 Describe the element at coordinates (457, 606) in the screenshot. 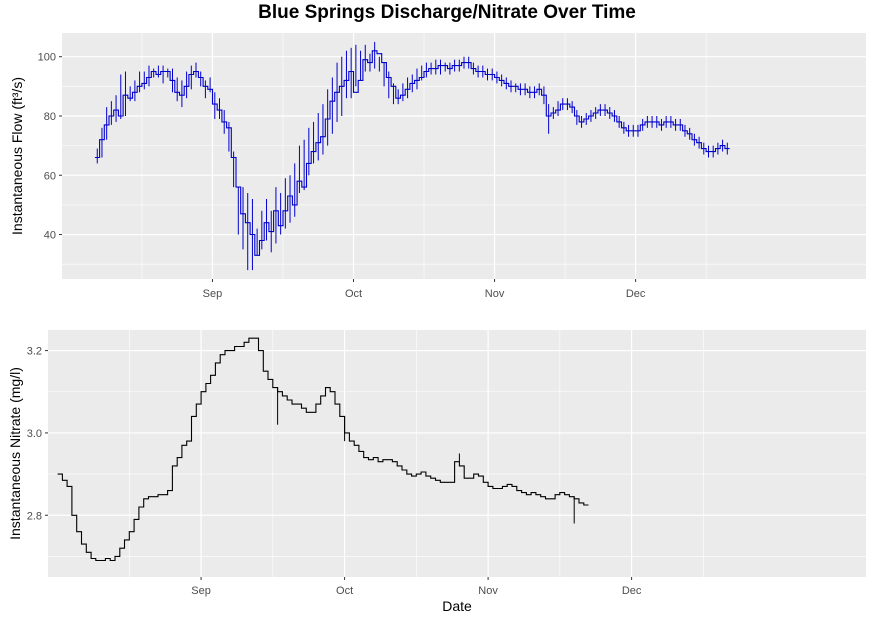

I see `x-axis-title: Date` at that location.